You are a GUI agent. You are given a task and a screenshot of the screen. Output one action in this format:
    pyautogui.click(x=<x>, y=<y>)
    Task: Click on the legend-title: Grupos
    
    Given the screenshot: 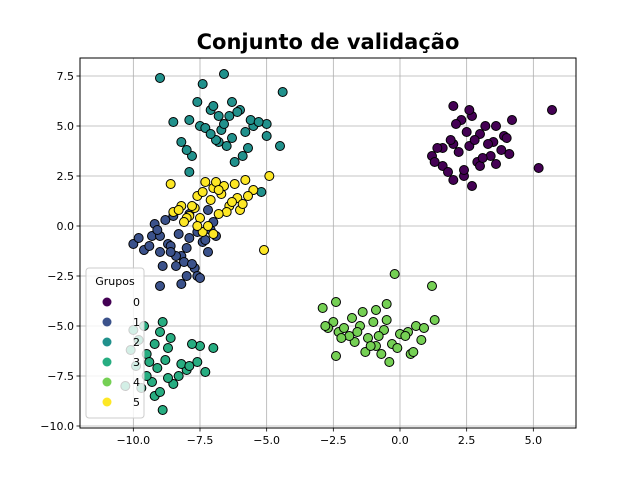 What is the action you would take?
    pyautogui.click(x=115, y=281)
    